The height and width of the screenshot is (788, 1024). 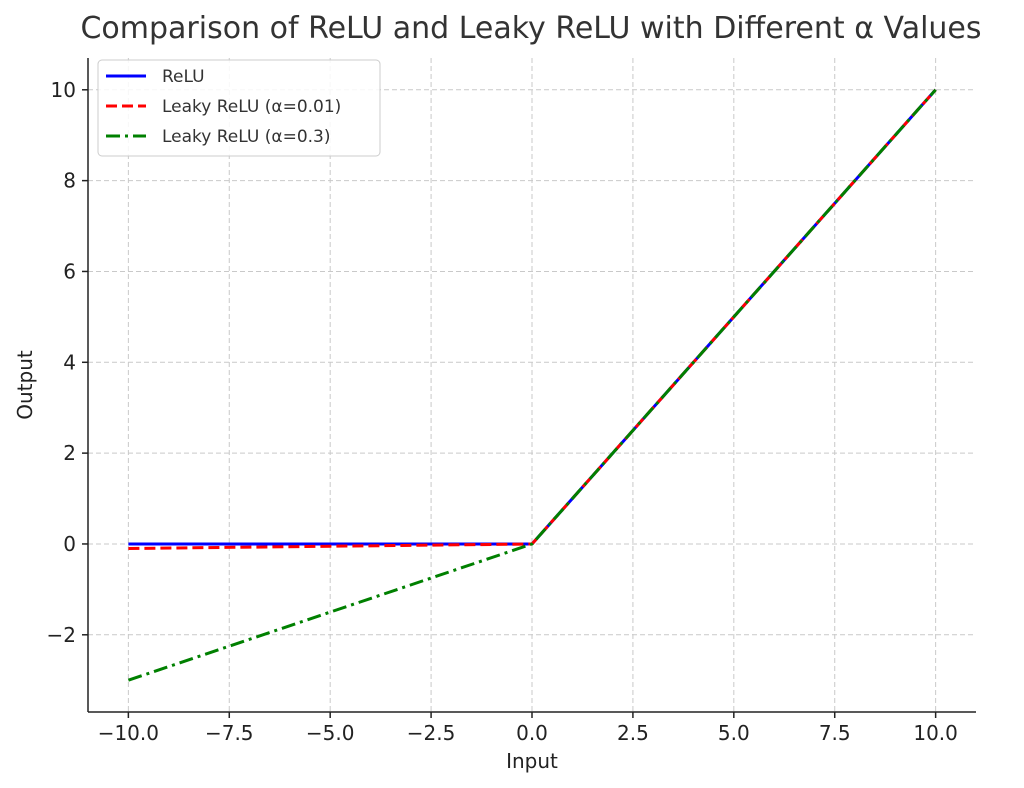 I want to click on x-ticks: −10.0 −7.5 −5.0 −2.5 0.0 2.5 5.0 7.5 10.0, so click(x=528, y=728).